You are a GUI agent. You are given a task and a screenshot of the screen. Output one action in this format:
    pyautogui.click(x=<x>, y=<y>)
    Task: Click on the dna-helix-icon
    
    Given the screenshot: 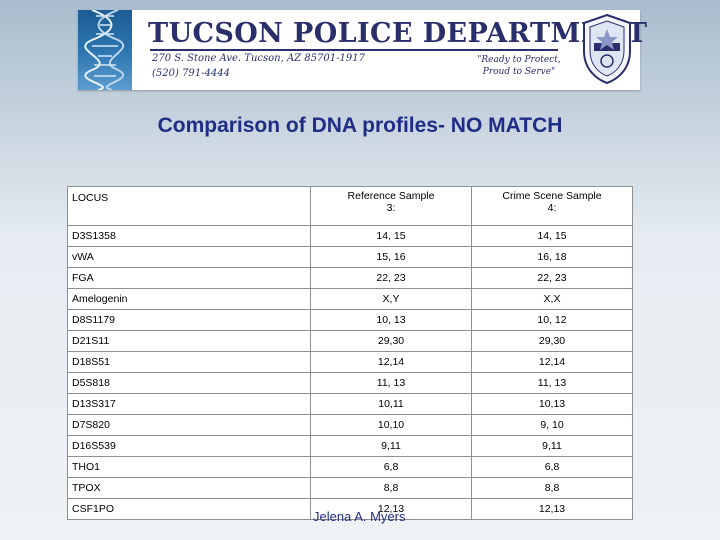 What is the action you would take?
    pyautogui.click(x=105, y=50)
    